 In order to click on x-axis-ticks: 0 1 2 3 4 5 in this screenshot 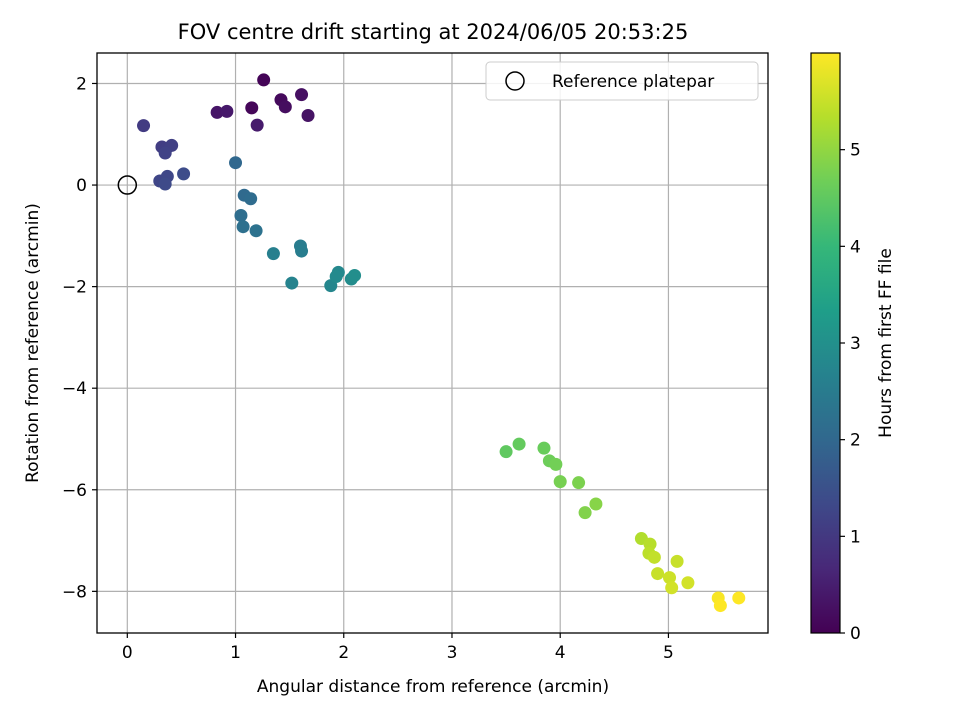, I will do `click(398, 648)`.